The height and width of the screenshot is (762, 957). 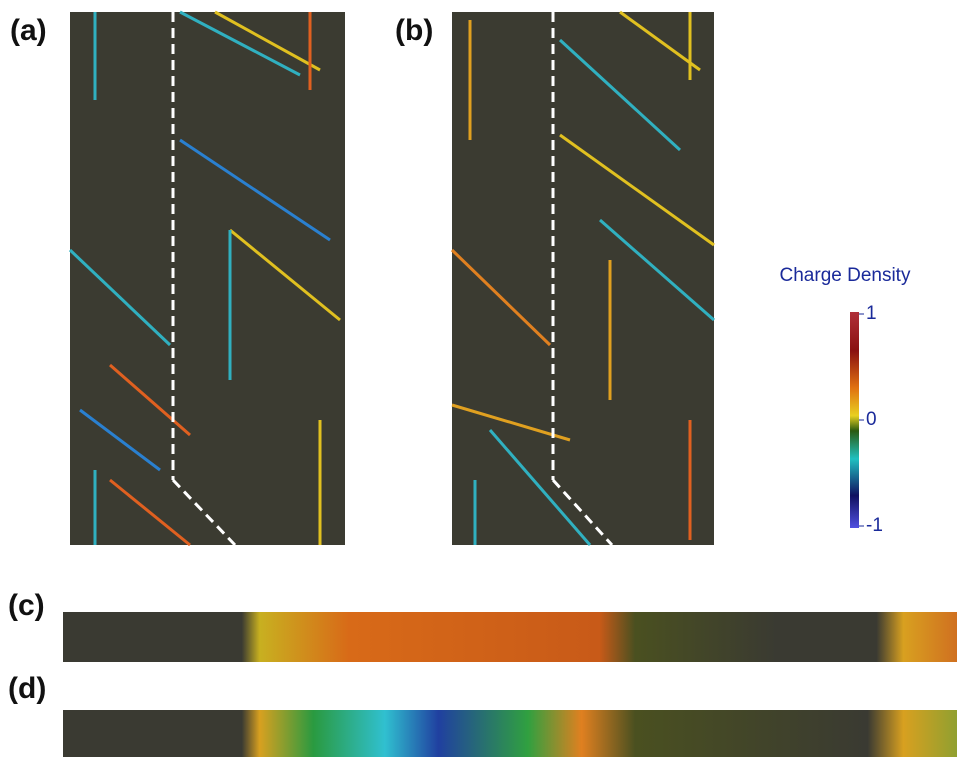 I want to click on colorbar-title: Charge Density, so click(x=845, y=275).